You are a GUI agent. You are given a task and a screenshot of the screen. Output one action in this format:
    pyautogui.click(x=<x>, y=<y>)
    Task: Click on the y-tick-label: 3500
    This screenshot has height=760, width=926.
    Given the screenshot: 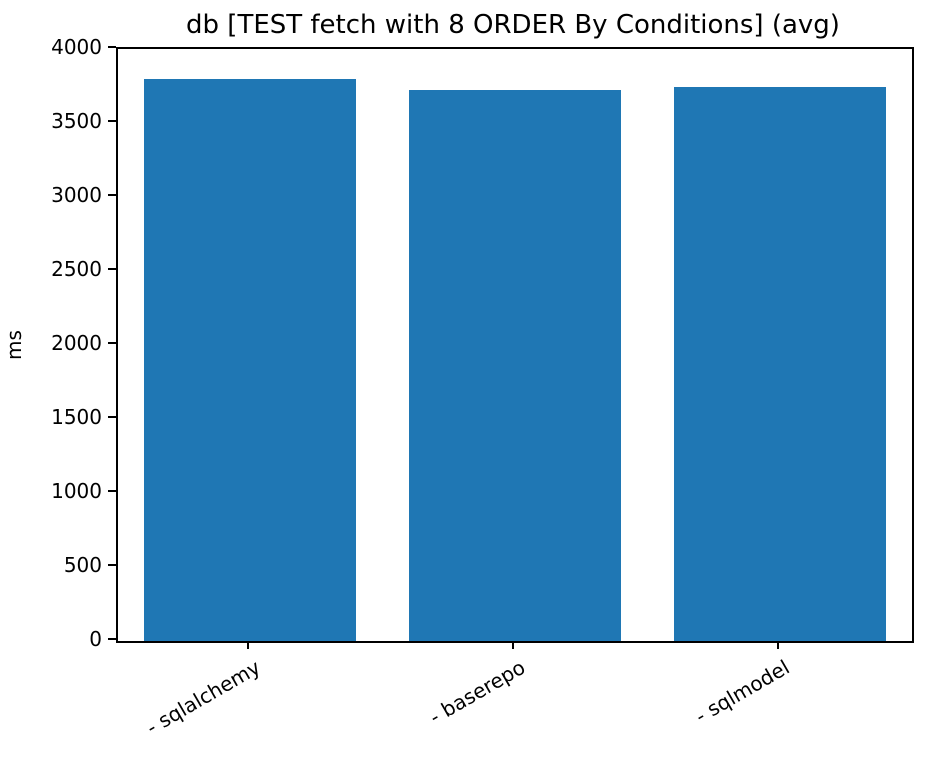 What is the action you would take?
    pyautogui.click(x=76, y=121)
    